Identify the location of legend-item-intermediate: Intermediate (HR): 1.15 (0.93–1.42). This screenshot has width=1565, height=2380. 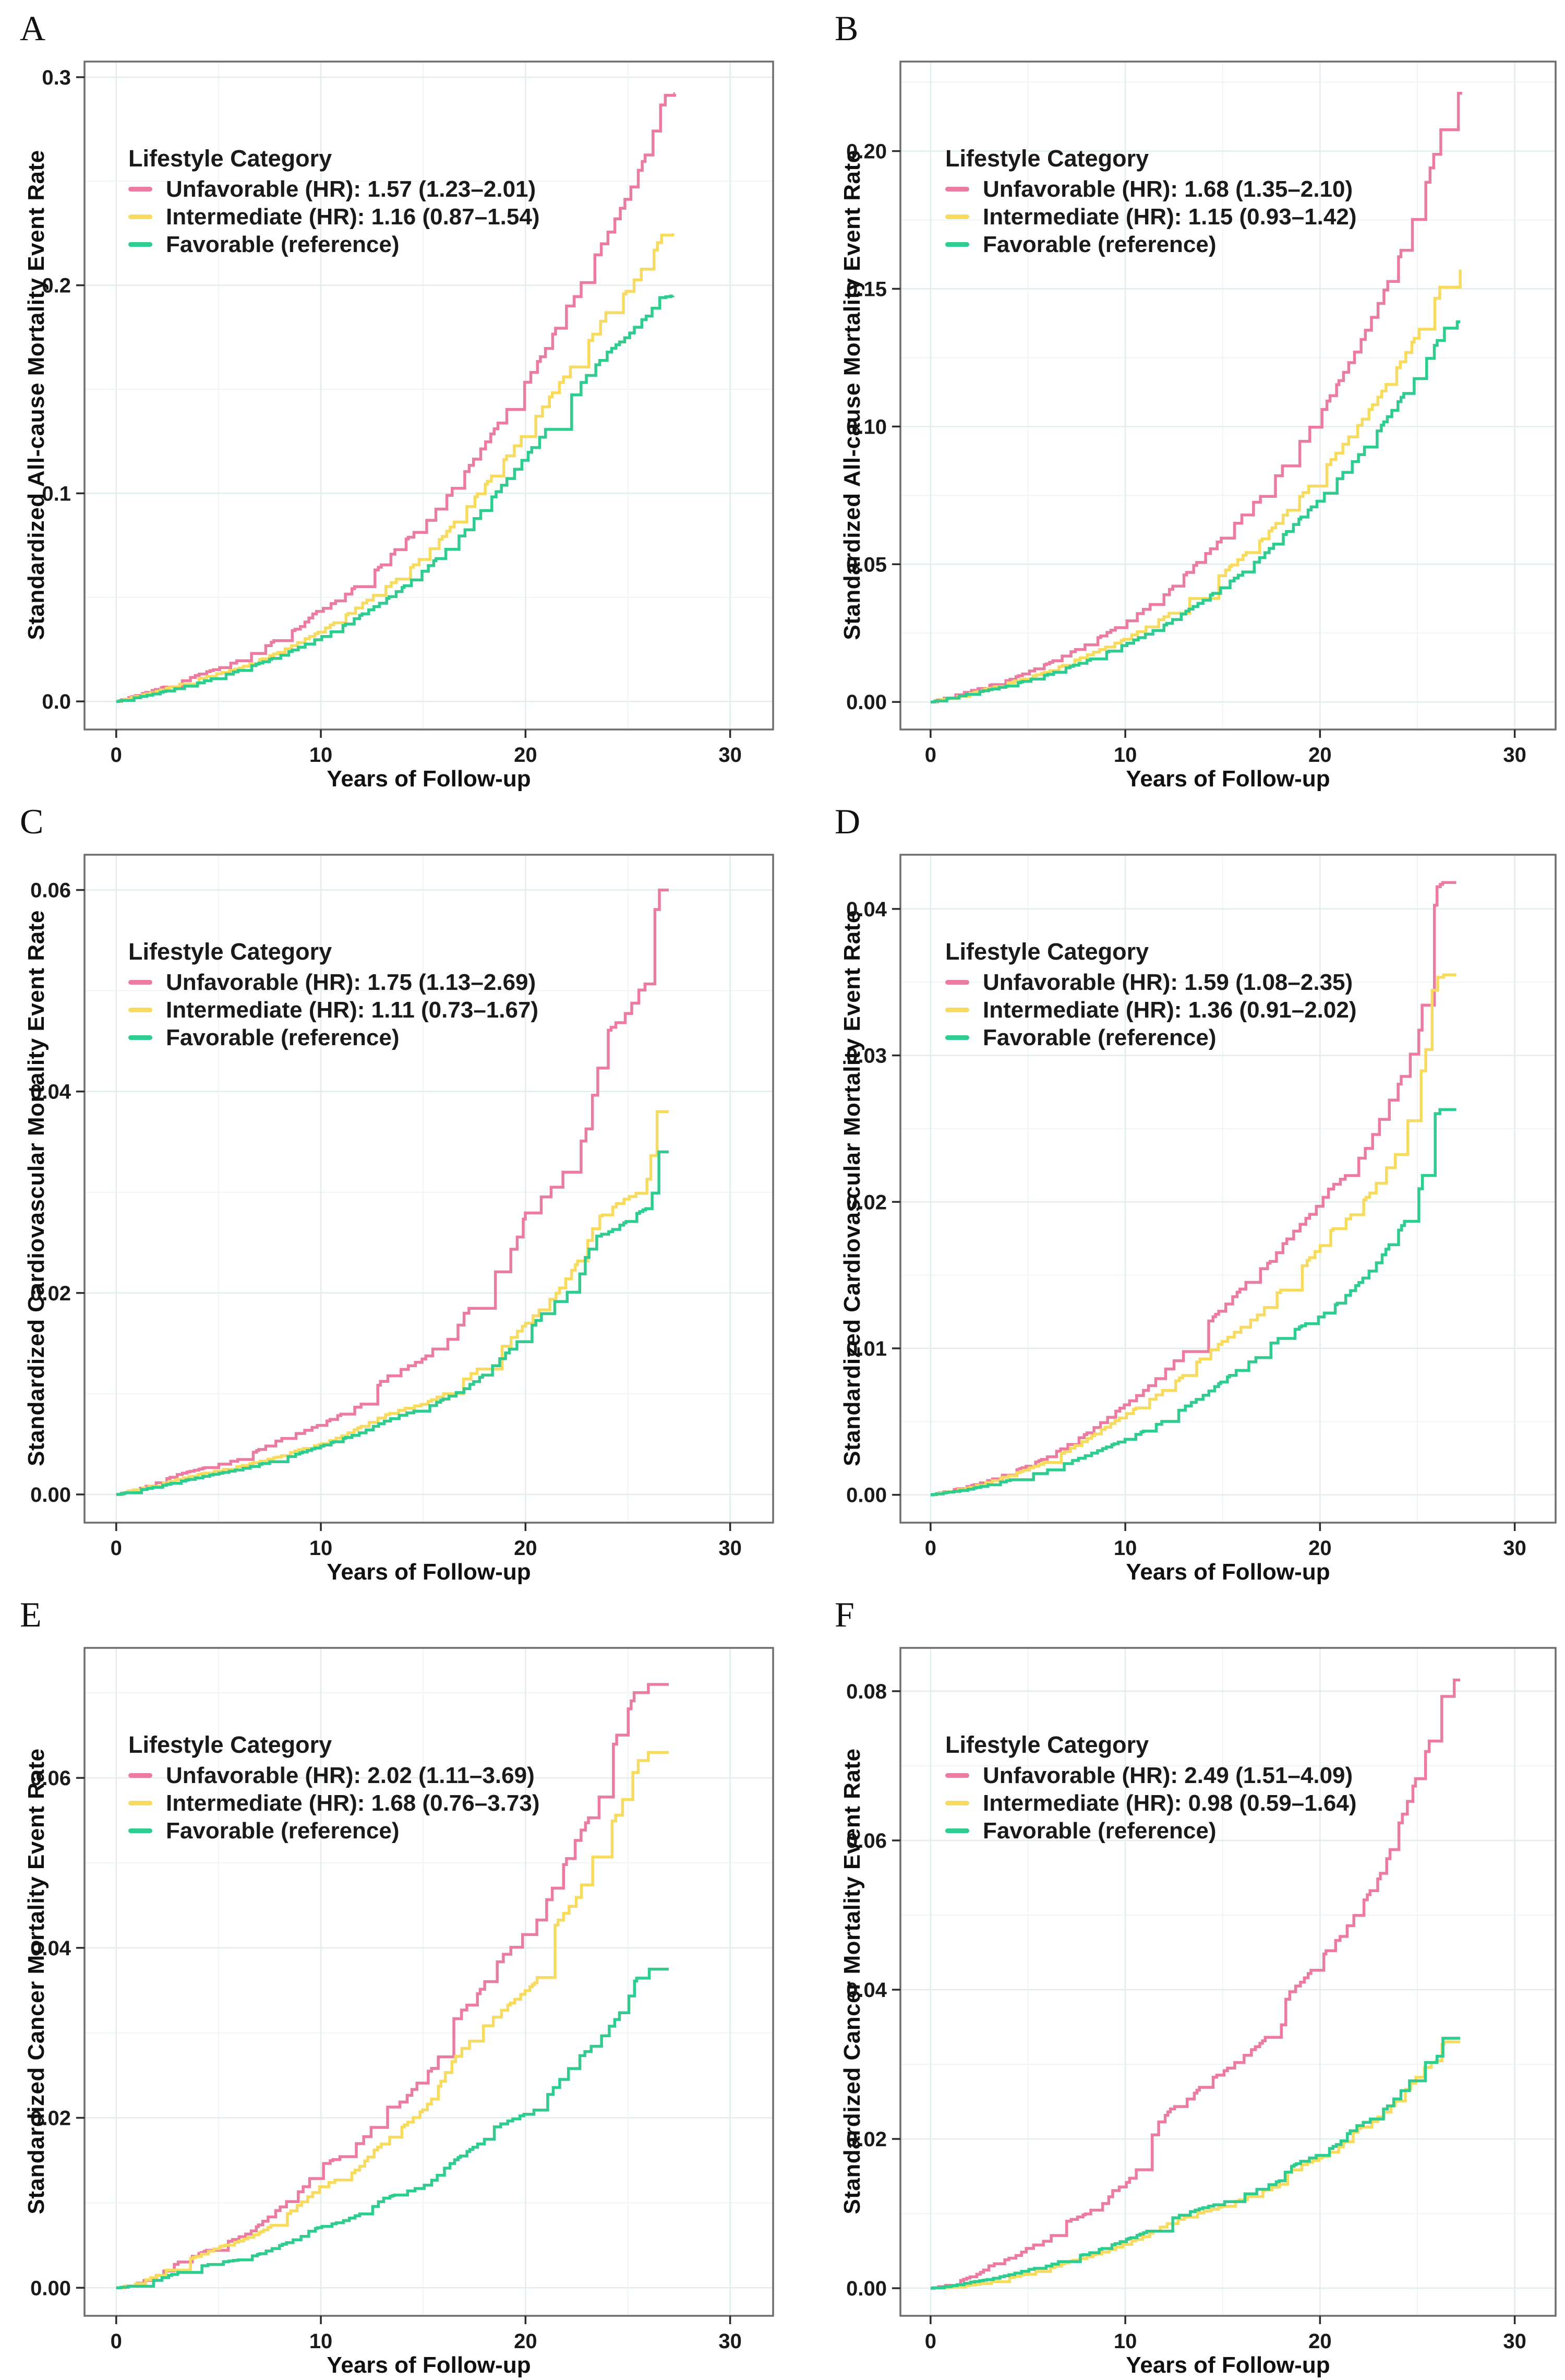
(1151, 217).